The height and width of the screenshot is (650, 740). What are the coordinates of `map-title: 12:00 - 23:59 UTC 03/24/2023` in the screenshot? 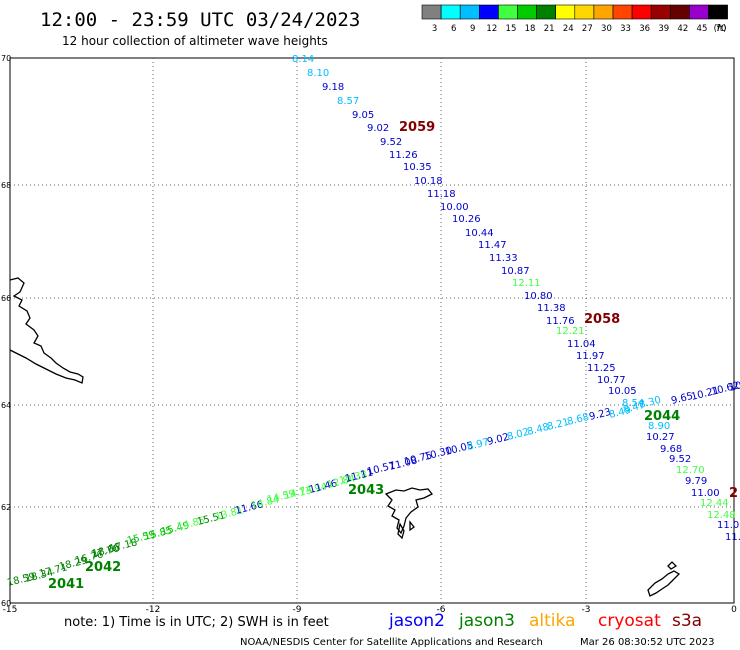 It's located at (200, 20).